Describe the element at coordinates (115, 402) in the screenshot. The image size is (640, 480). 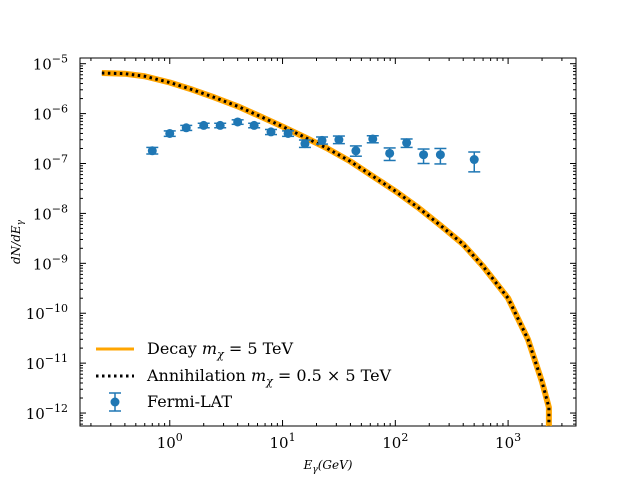
I see `legend-marker` at that location.